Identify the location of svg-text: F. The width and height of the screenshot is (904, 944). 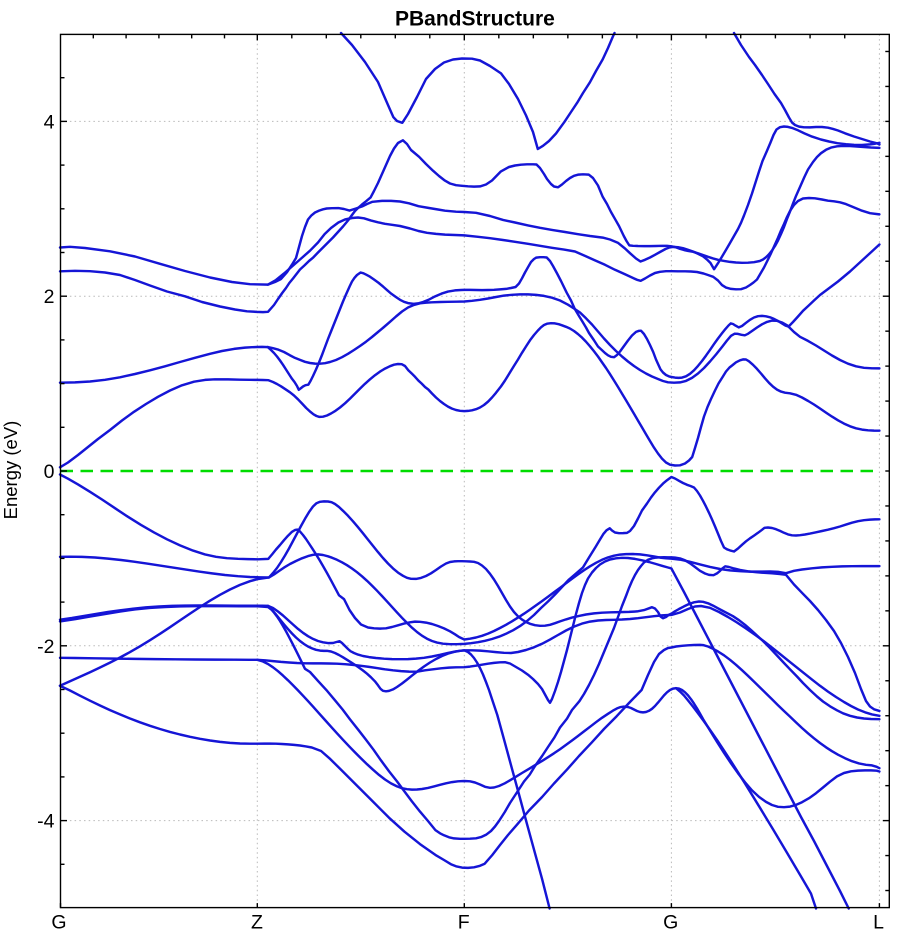
(464, 923).